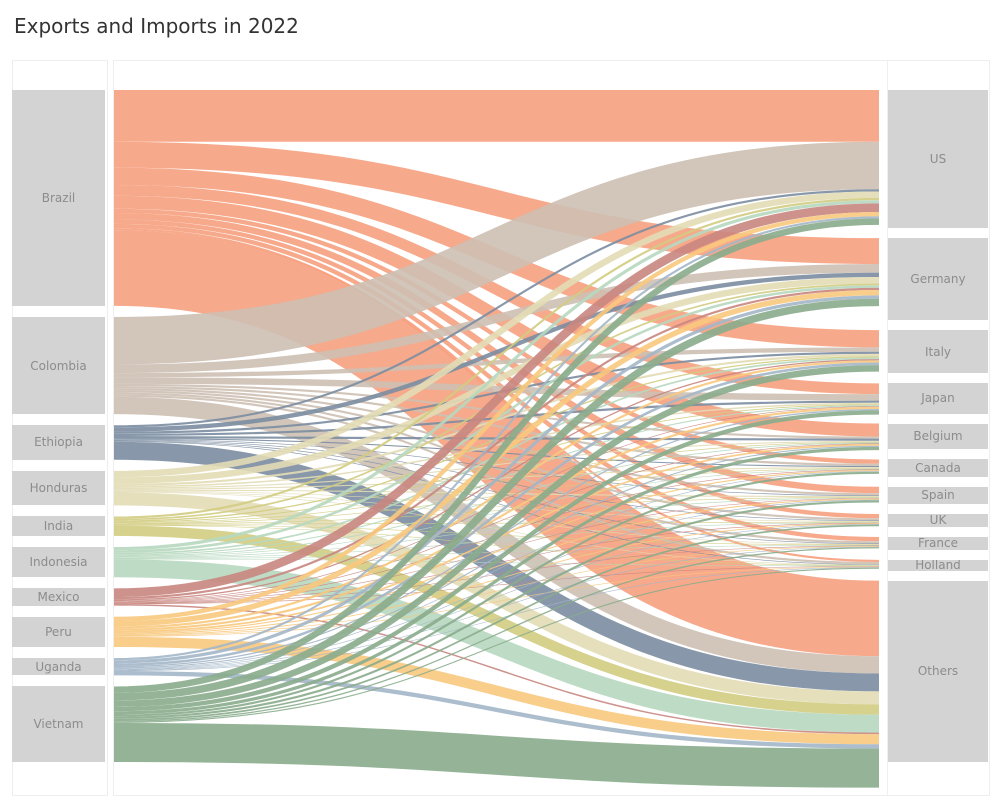  Describe the element at coordinates (58, 365) in the screenshot. I see `source-node-colombia: Colombia` at that location.